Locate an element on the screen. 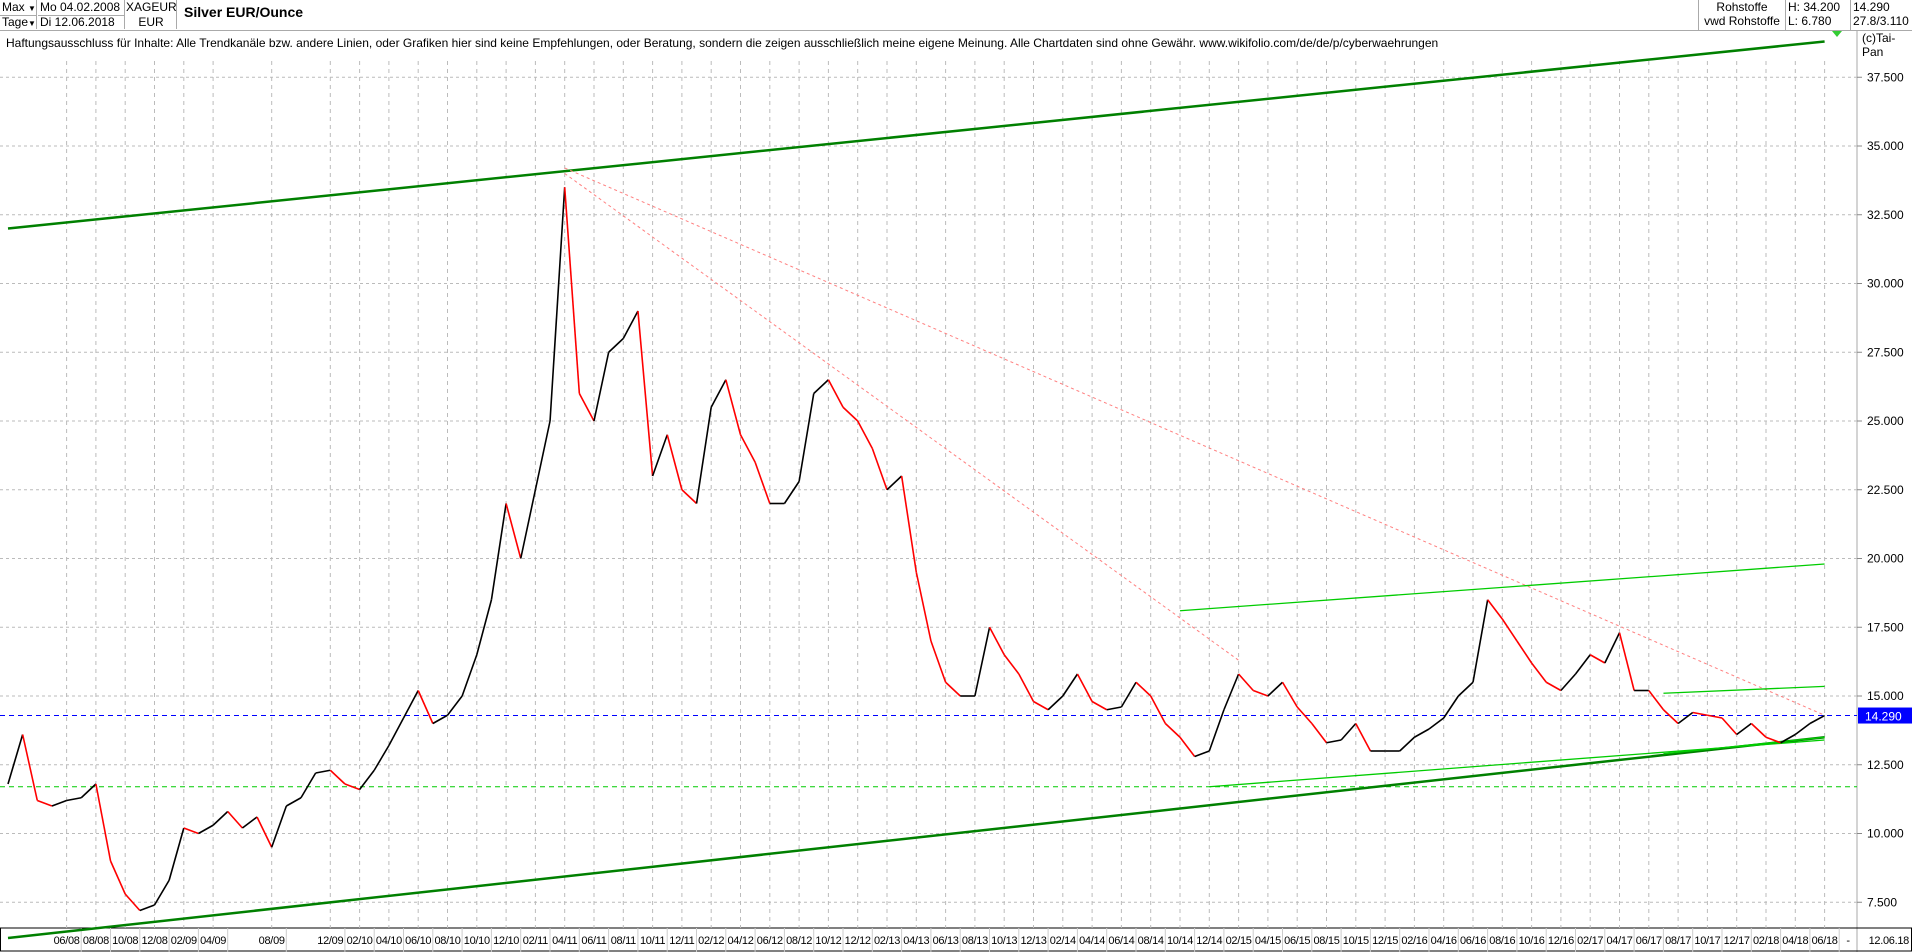 Image resolution: width=1912 pixels, height=952 pixels. y-tick-label: 17.500 is located at coordinates (1885, 627).